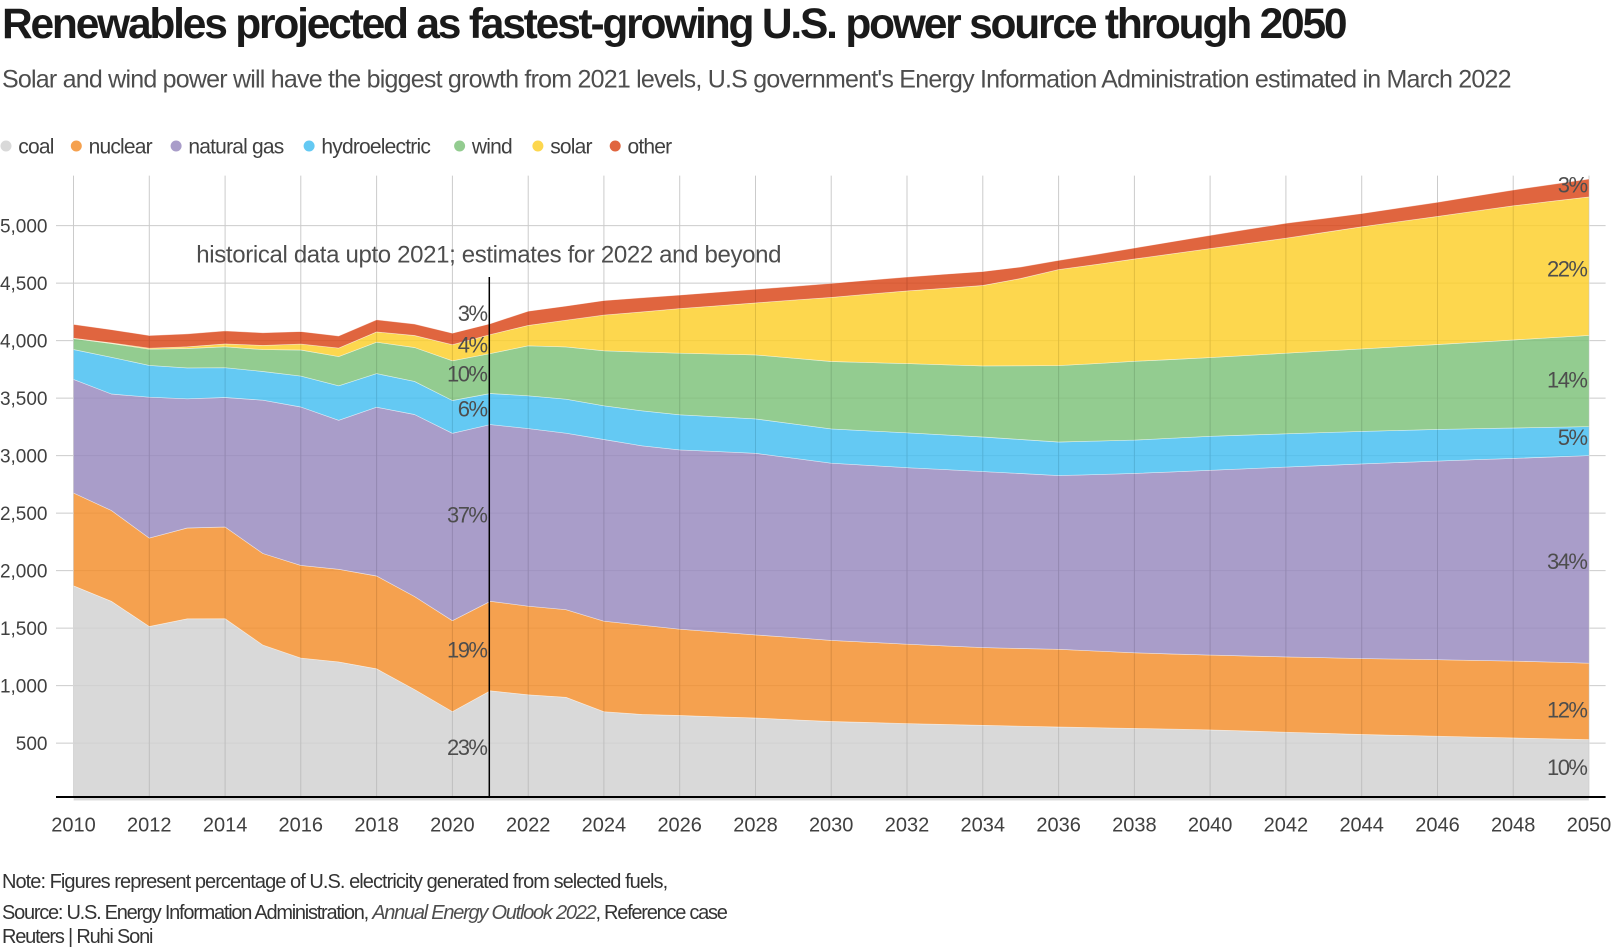 The image size is (1614, 950). Describe the element at coordinates (650, 147) in the screenshot. I see `svg-text: other` at that location.